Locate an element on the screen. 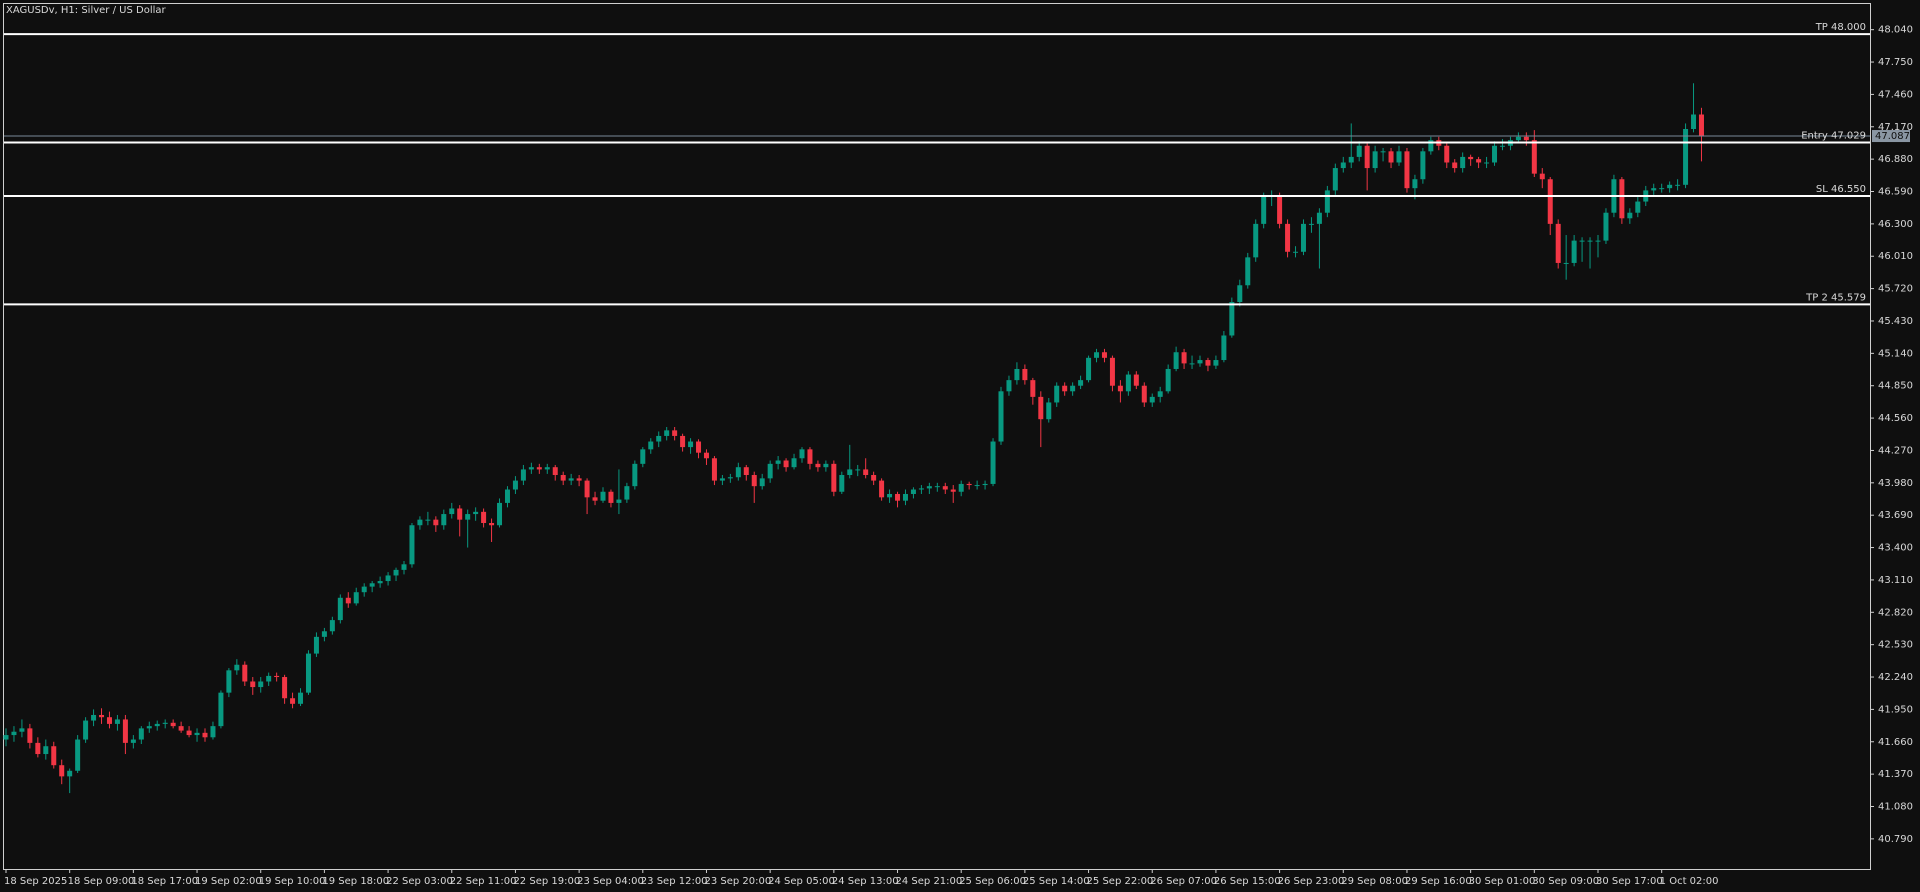 This screenshot has height=892, width=1920. x-tick-label: 26 Sep 23:00 is located at coordinates (1311, 881).